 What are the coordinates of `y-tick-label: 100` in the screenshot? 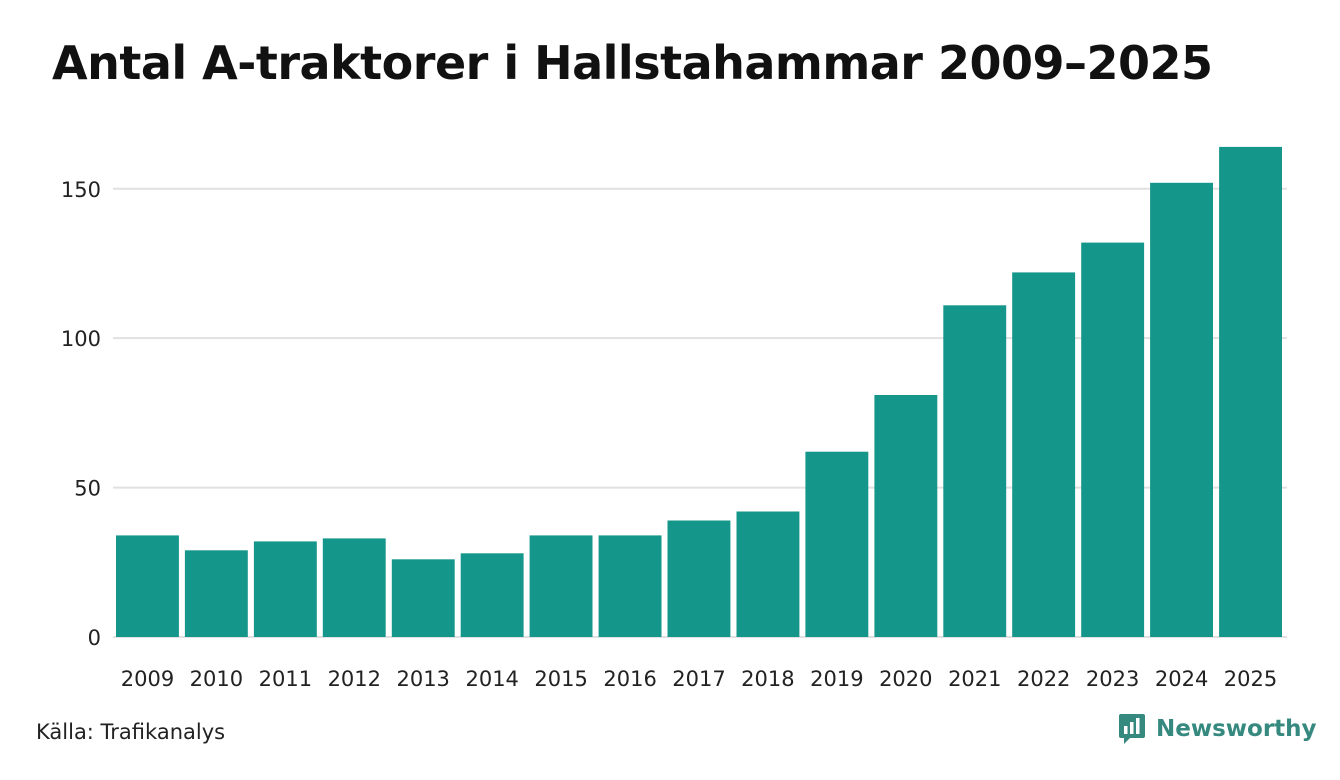 It's located at (81, 339).